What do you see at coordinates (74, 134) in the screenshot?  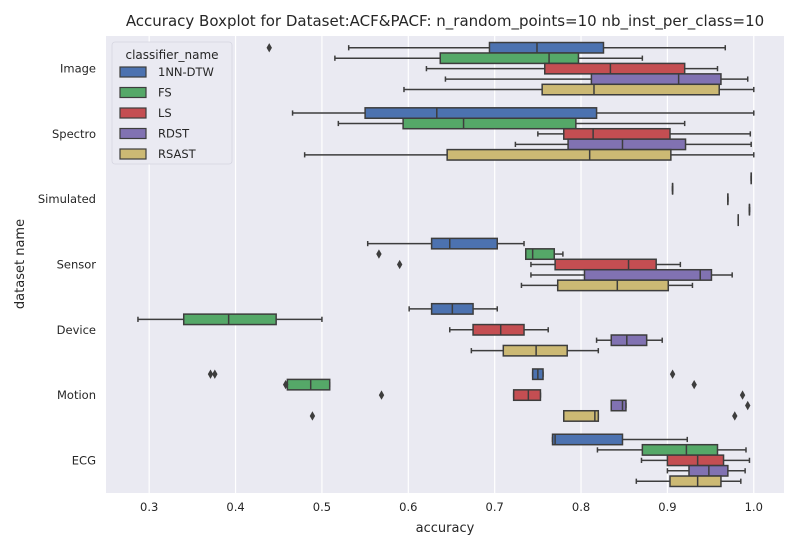 I see `y-tick-label: Spectro` at bounding box center [74, 134].